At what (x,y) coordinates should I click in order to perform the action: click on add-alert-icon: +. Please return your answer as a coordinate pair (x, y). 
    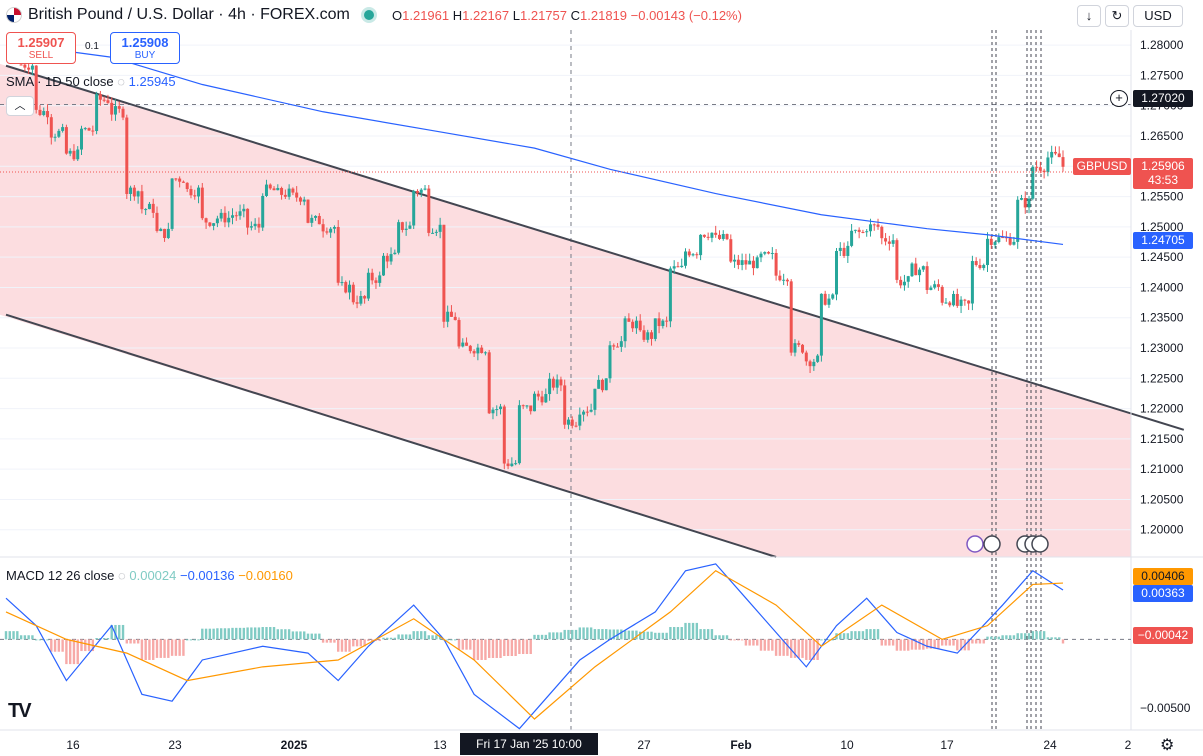
    Looking at the image, I should click on (1119, 98).